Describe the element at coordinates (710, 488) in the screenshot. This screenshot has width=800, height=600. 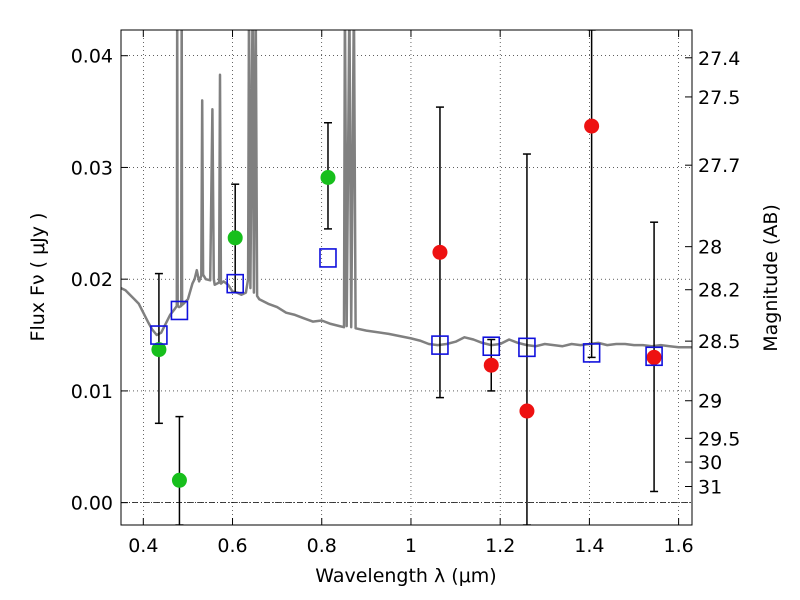
I see `mag-tick-label: 31` at that location.